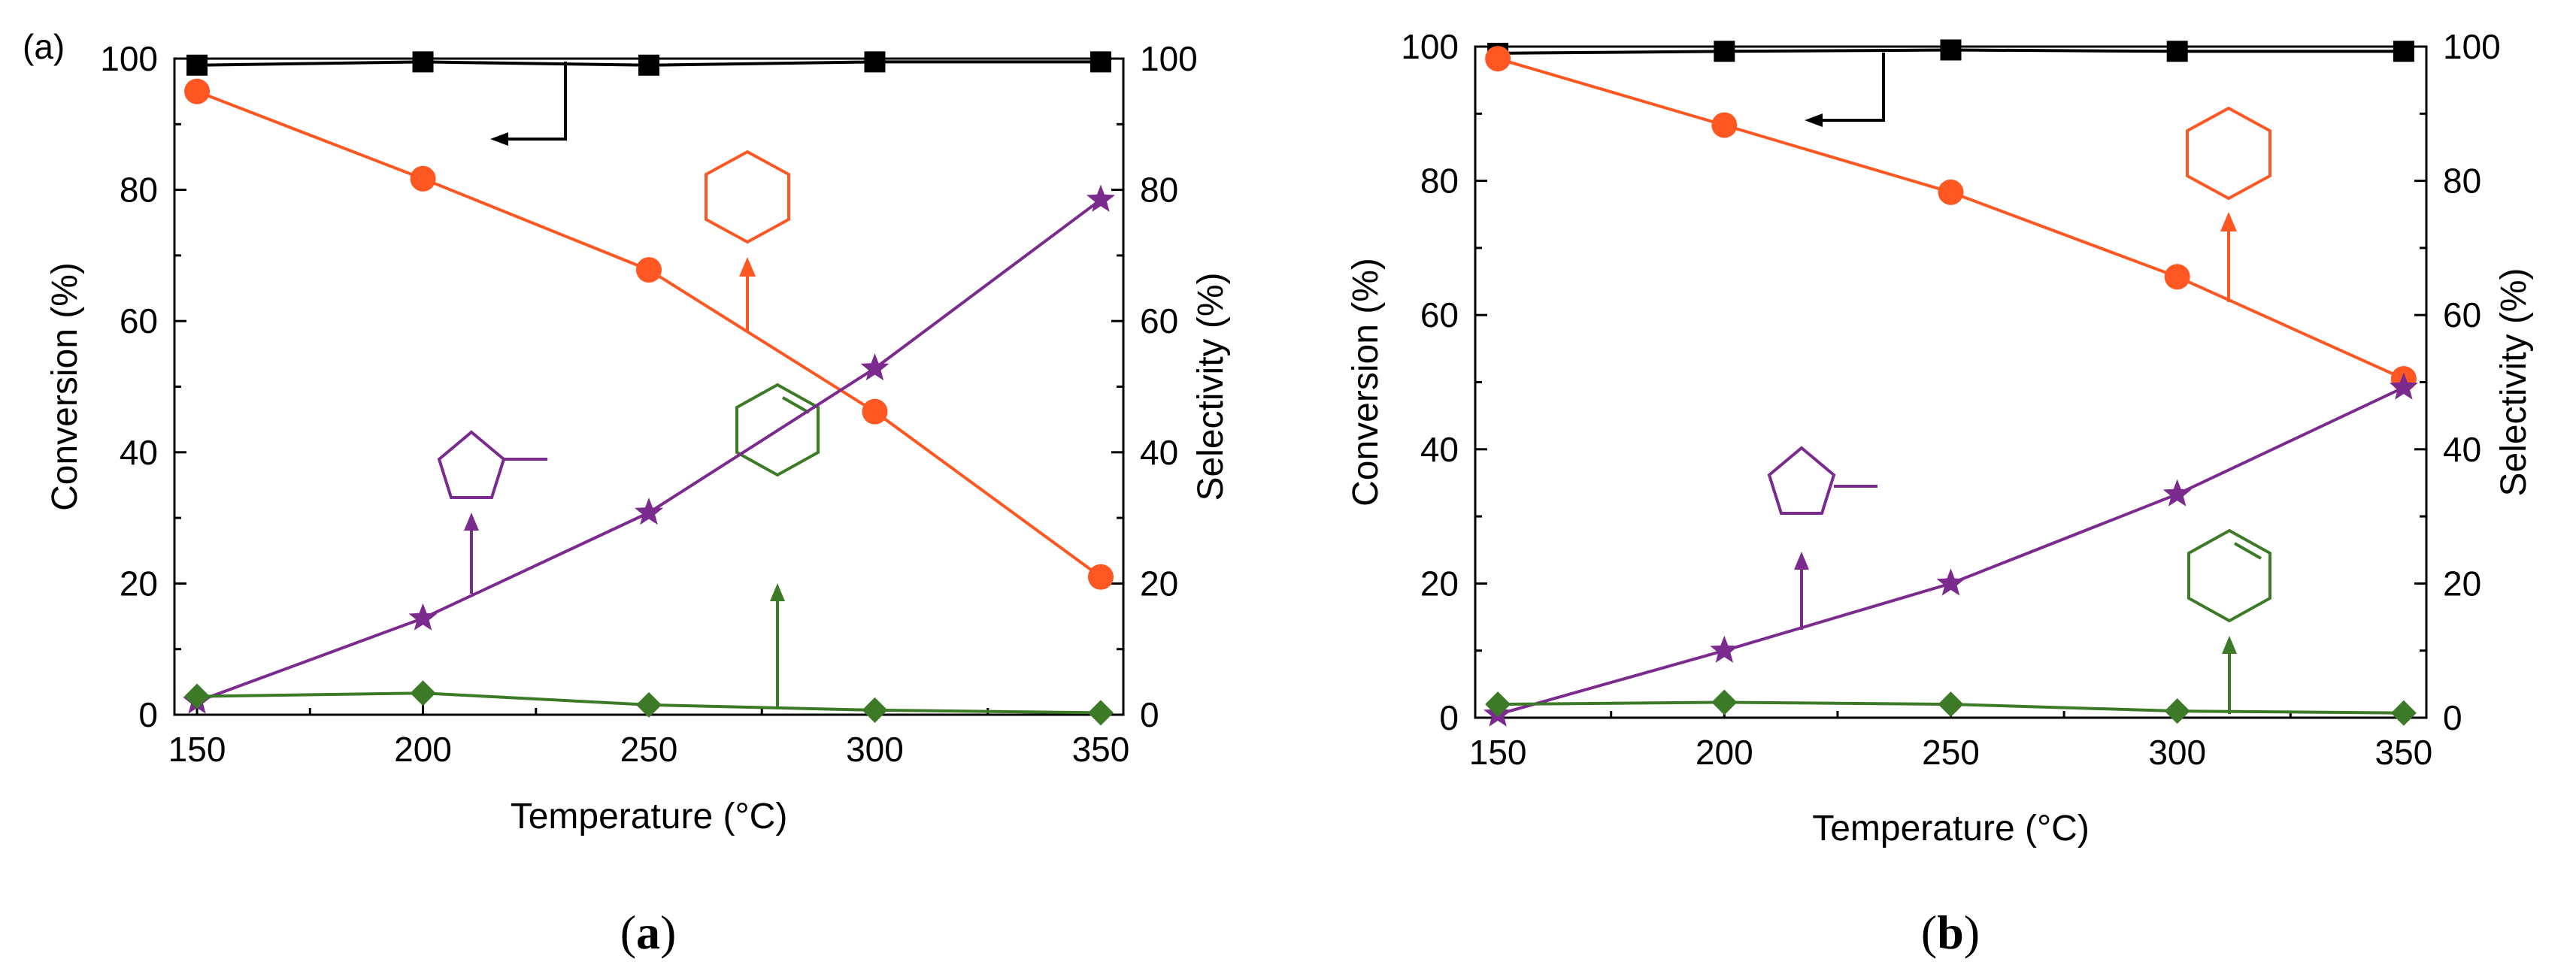  What do you see at coordinates (44, 46) in the screenshot?
I see `panel-label: (a)` at bounding box center [44, 46].